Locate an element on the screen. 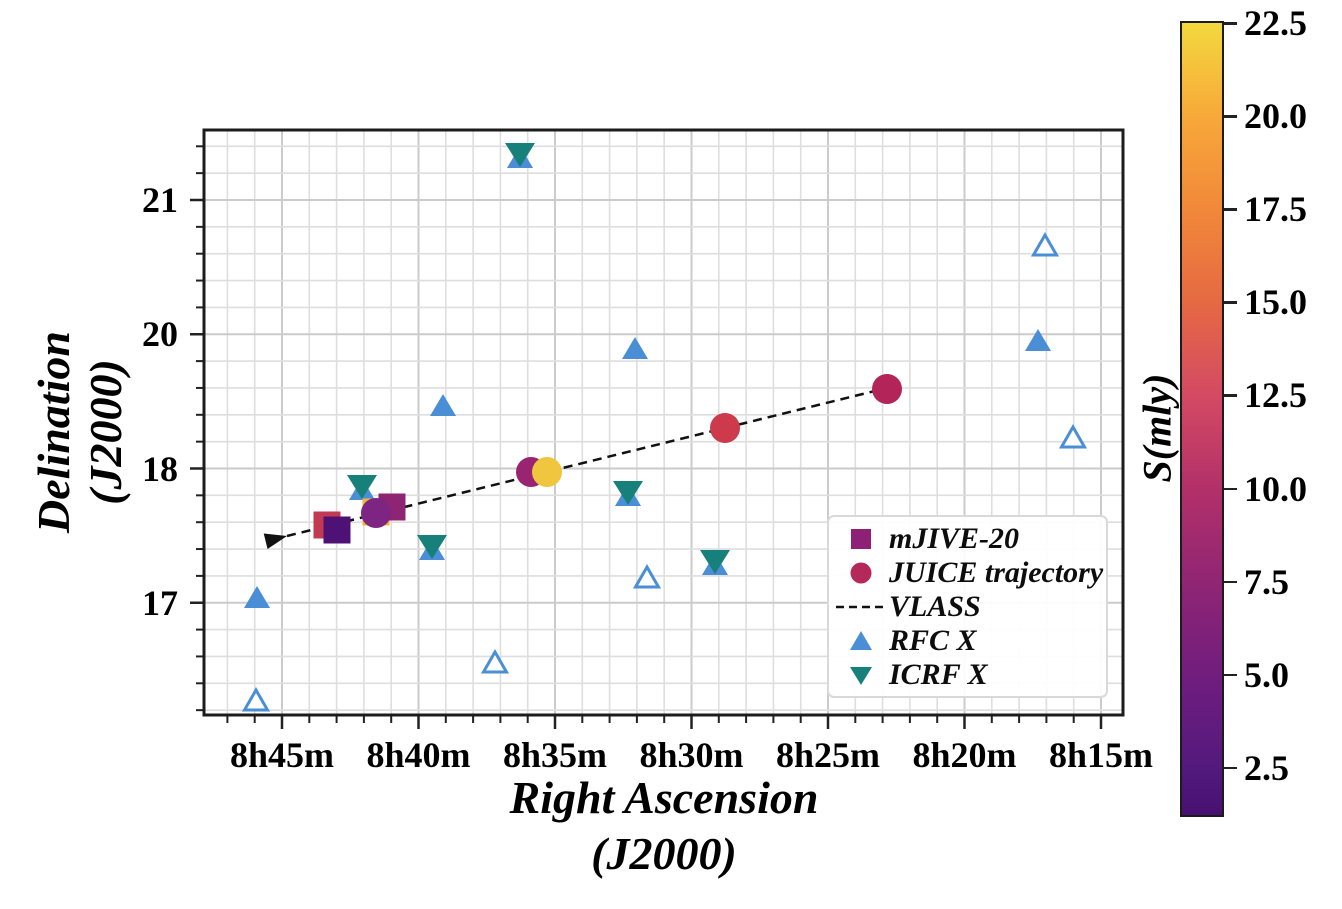 This screenshot has height=909, width=1342. series-juice-trajectory is located at coordinates (631, 451).